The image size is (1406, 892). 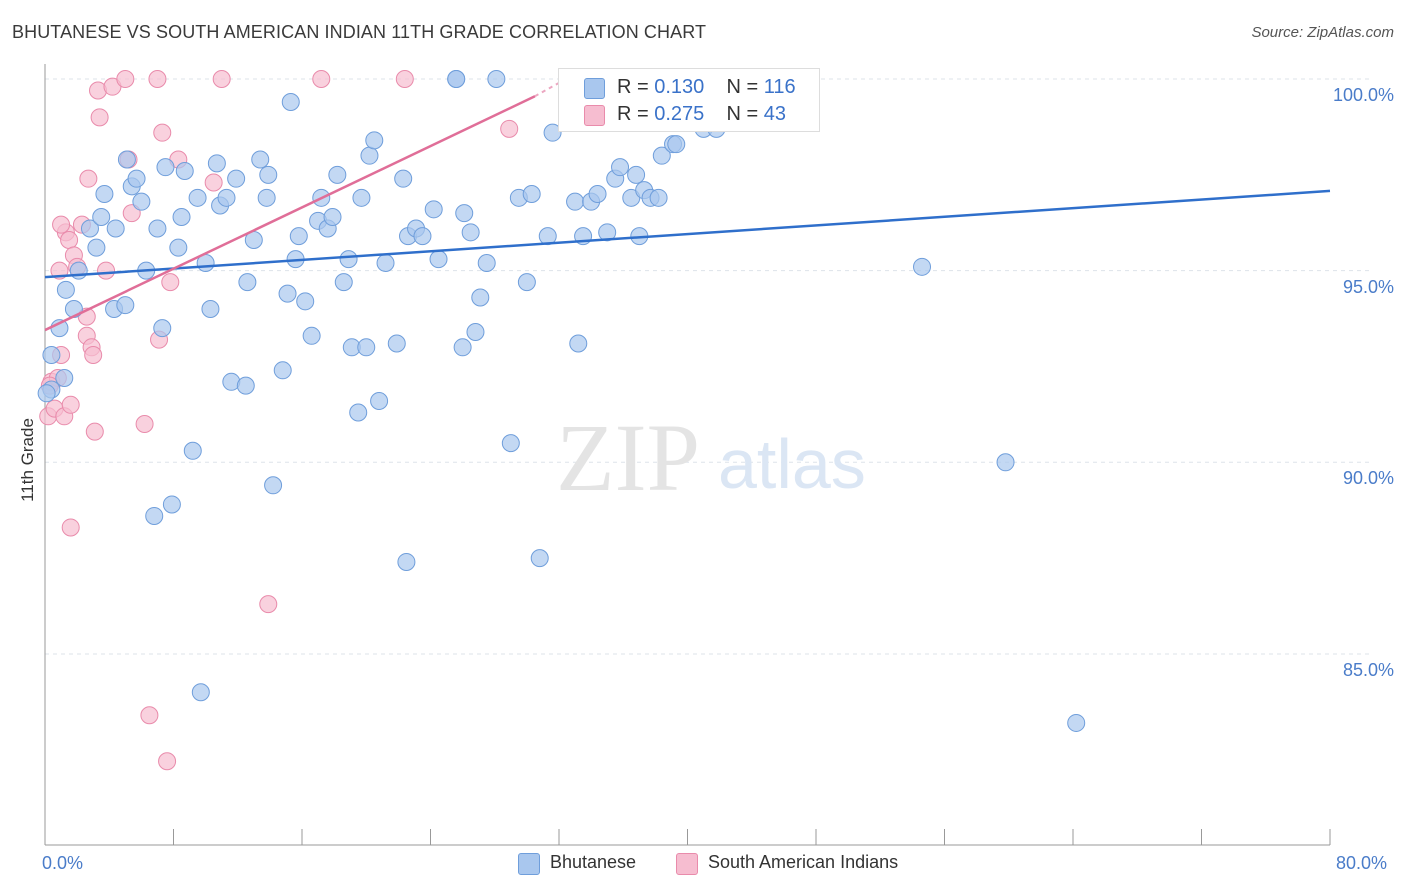 What do you see at coordinates (1363, 95) in the screenshot?
I see `y-tick-label: 100.0%` at bounding box center [1363, 95].